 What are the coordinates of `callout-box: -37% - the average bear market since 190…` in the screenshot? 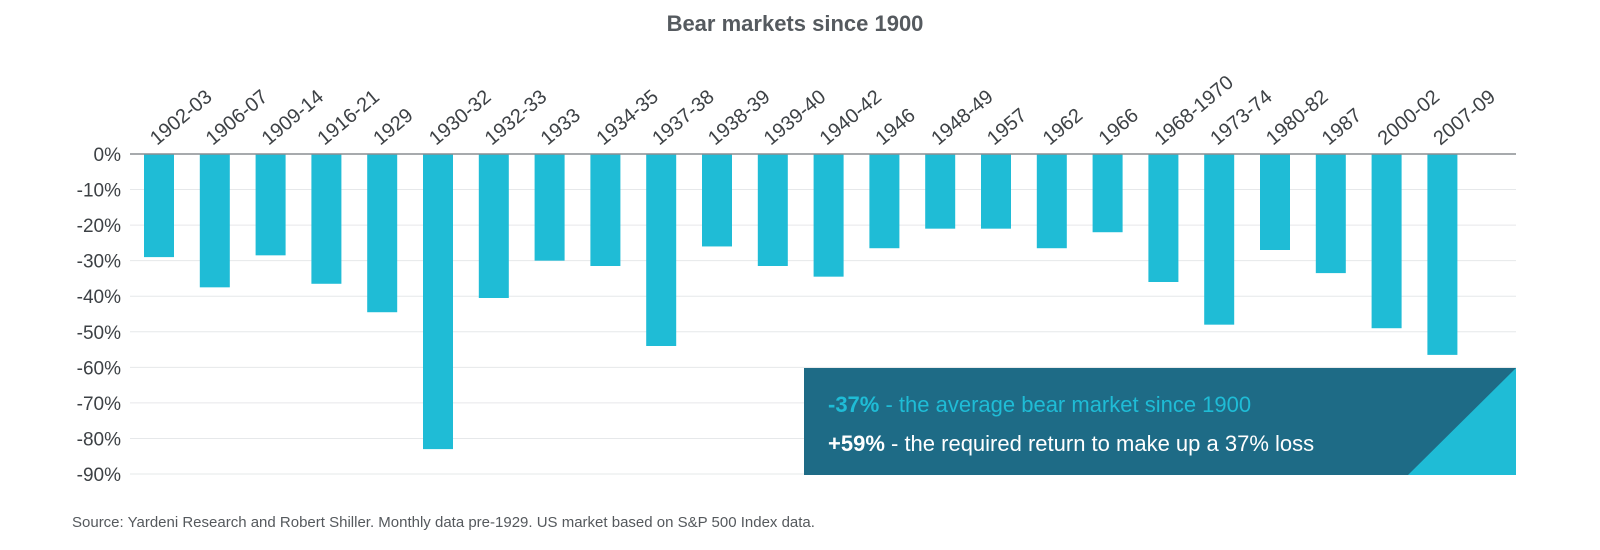 It's located at (1160, 421).